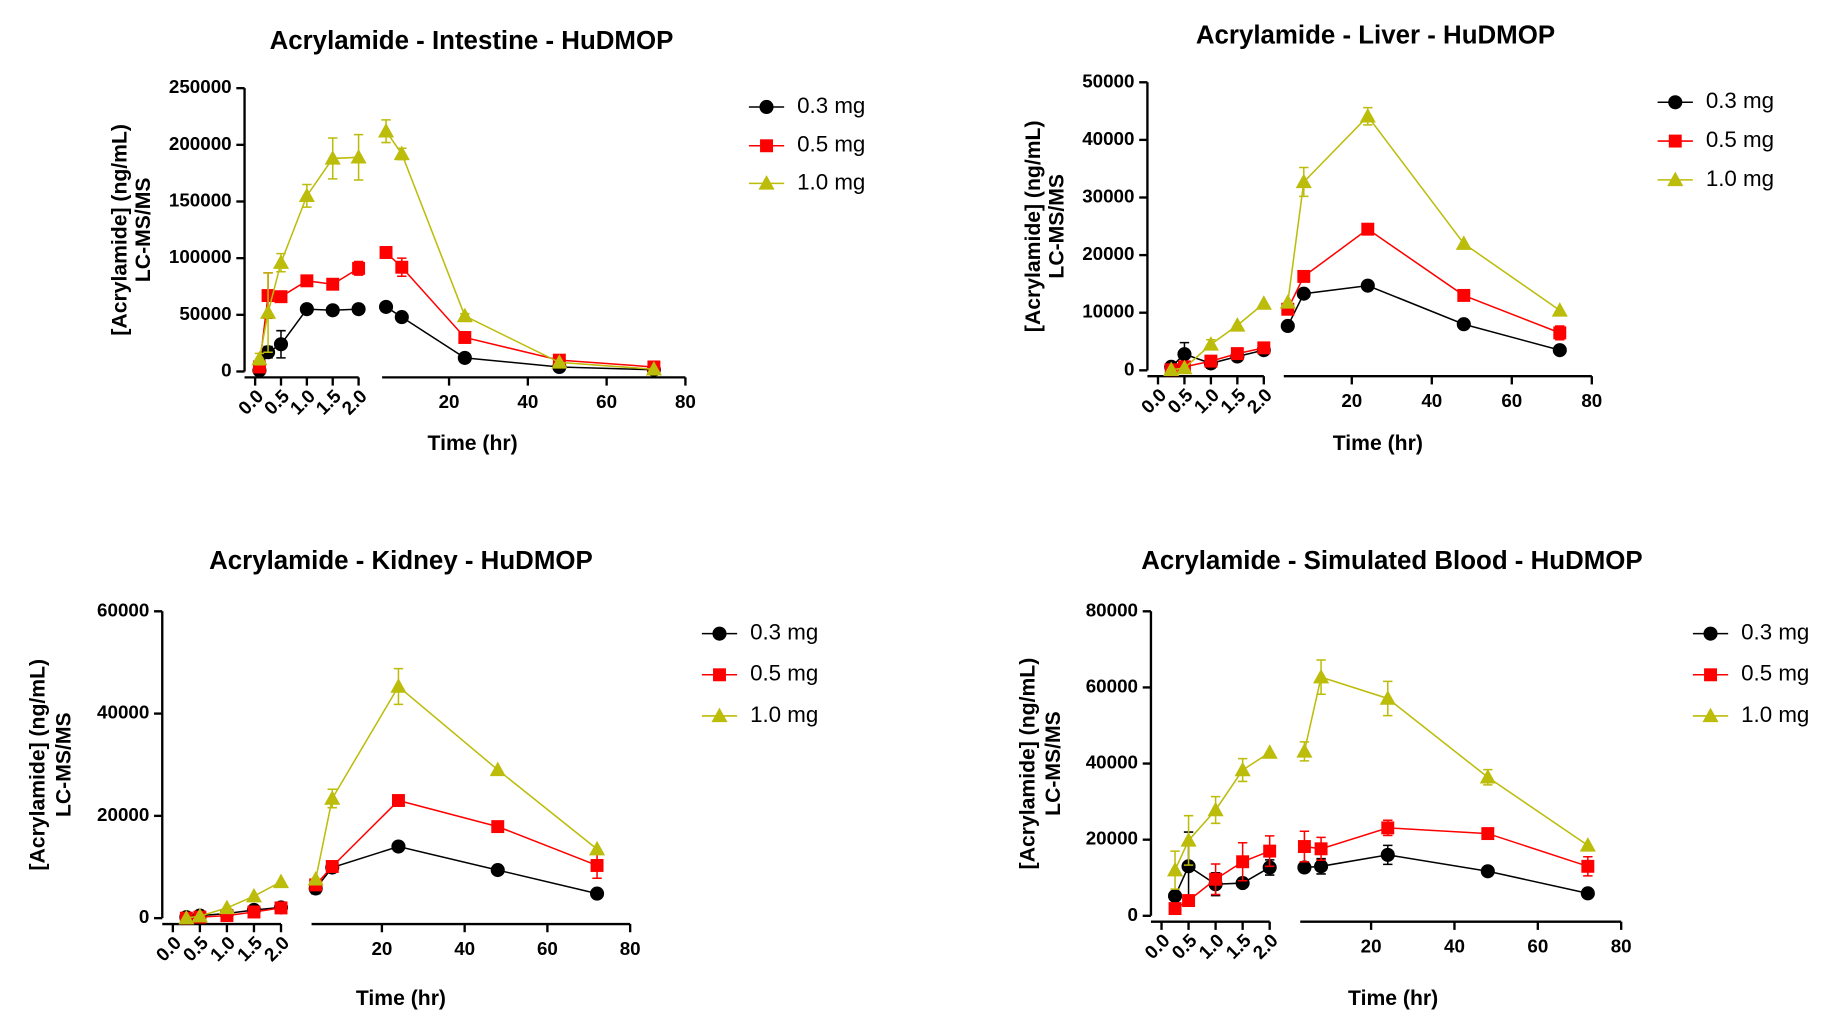 Image resolution: width=1834 pixels, height=1031 pixels. What do you see at coordinates (1375, 35) in the screenshot?
I see `chart-title: Acrylamide - Liver - HuDMOP` at bounding box center [1375, 35].